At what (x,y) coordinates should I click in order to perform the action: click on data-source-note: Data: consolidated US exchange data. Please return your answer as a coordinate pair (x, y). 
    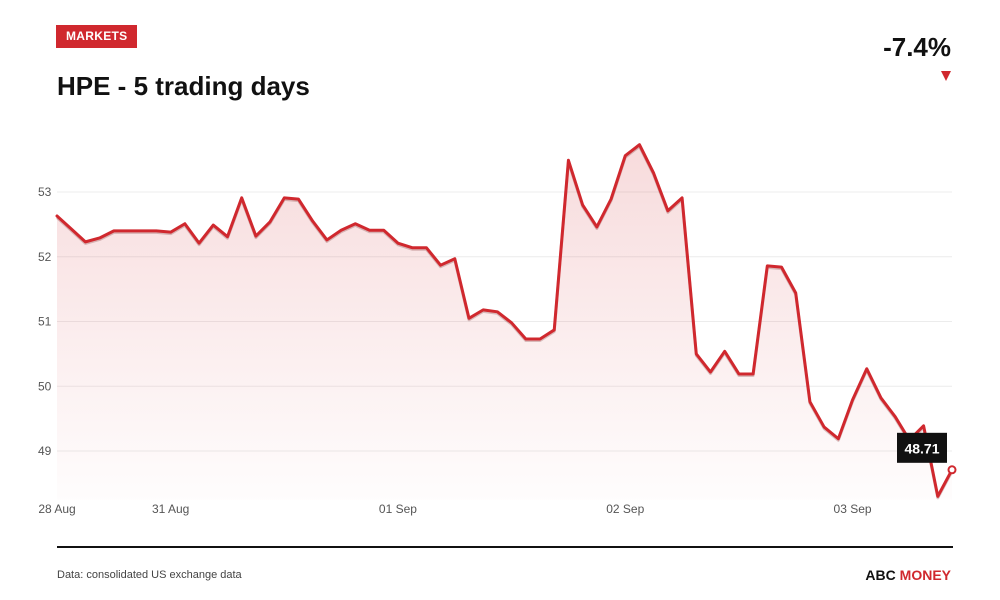
    Looking at the image, I should click on (149, 575).